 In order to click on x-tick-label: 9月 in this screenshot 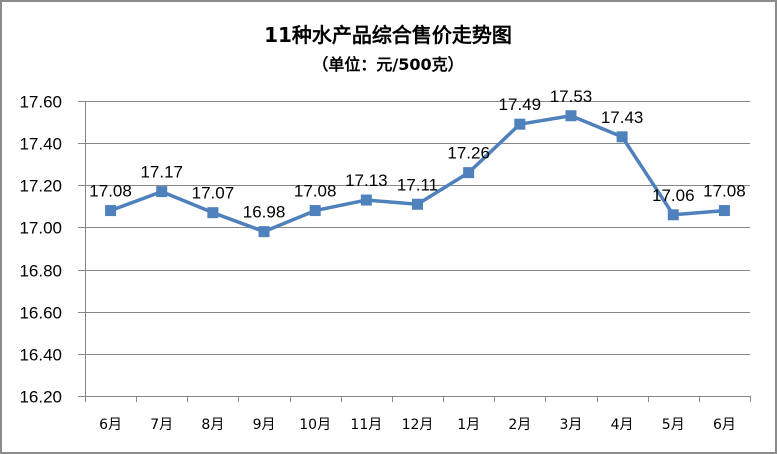, I will do `click(264, 425)`.